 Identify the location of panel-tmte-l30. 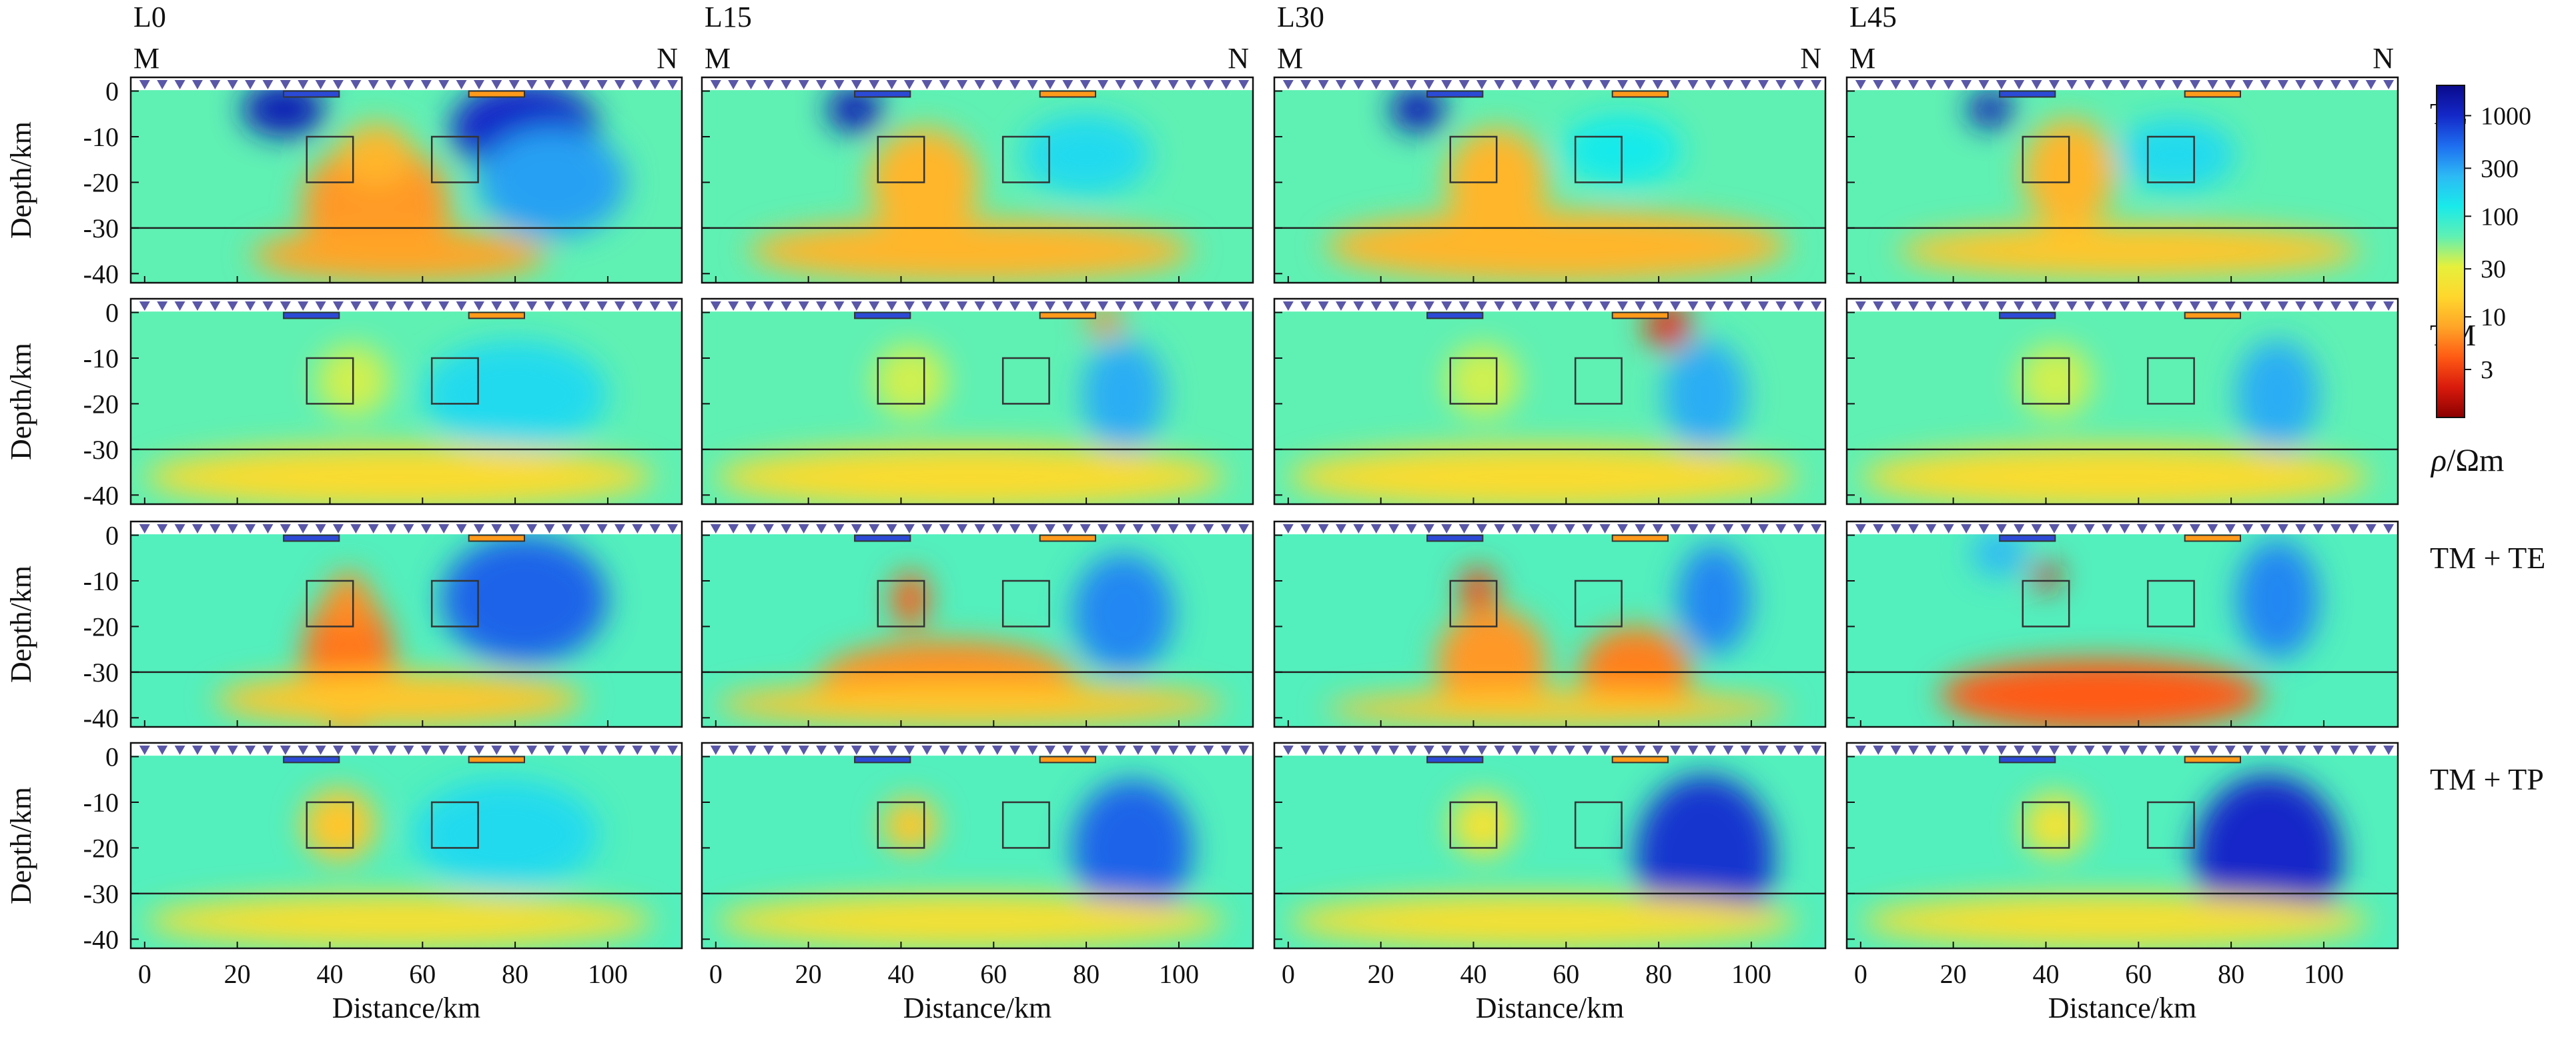
(1550, 624).